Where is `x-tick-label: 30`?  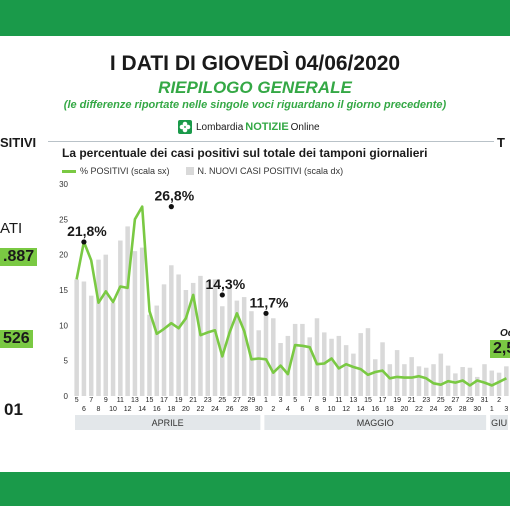 x-tick-label: 30 is located at coordinates (259, 409).